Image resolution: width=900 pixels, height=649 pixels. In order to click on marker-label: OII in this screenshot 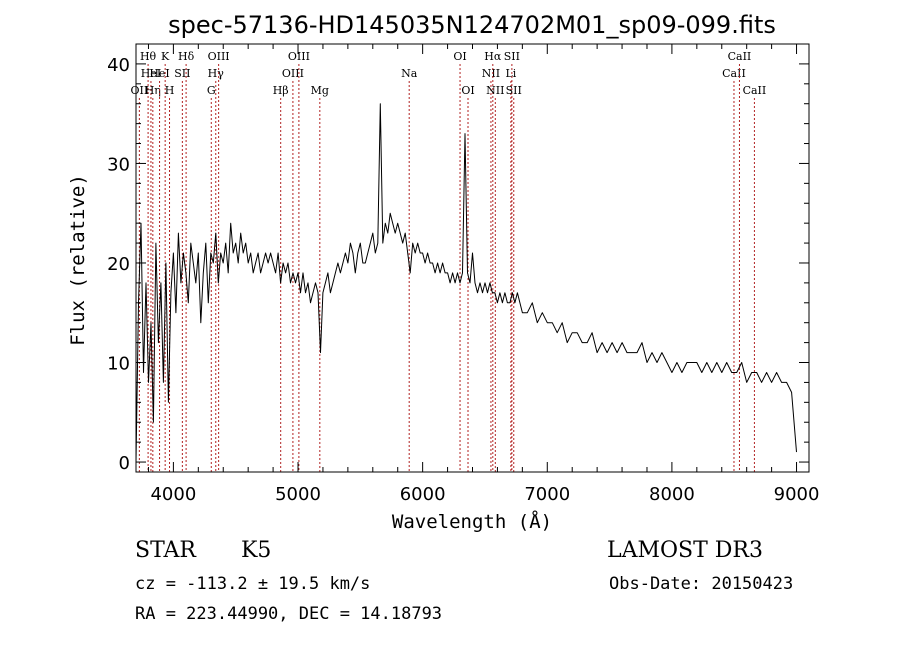, I will do `click(140, 90)`.